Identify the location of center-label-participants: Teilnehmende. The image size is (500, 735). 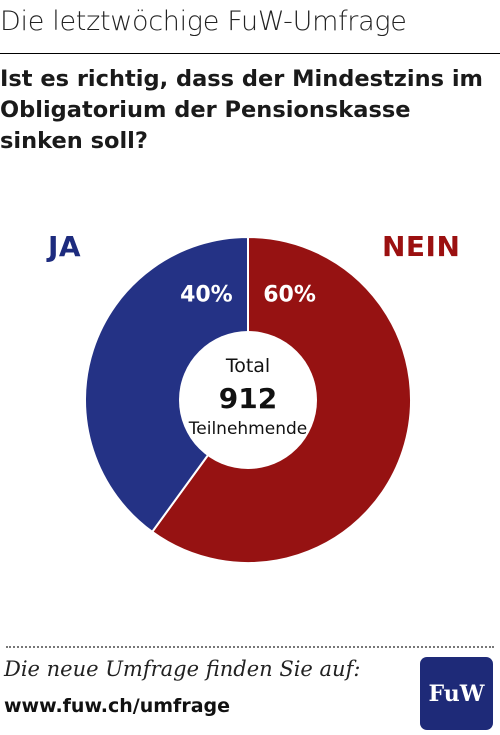
(247, 429).